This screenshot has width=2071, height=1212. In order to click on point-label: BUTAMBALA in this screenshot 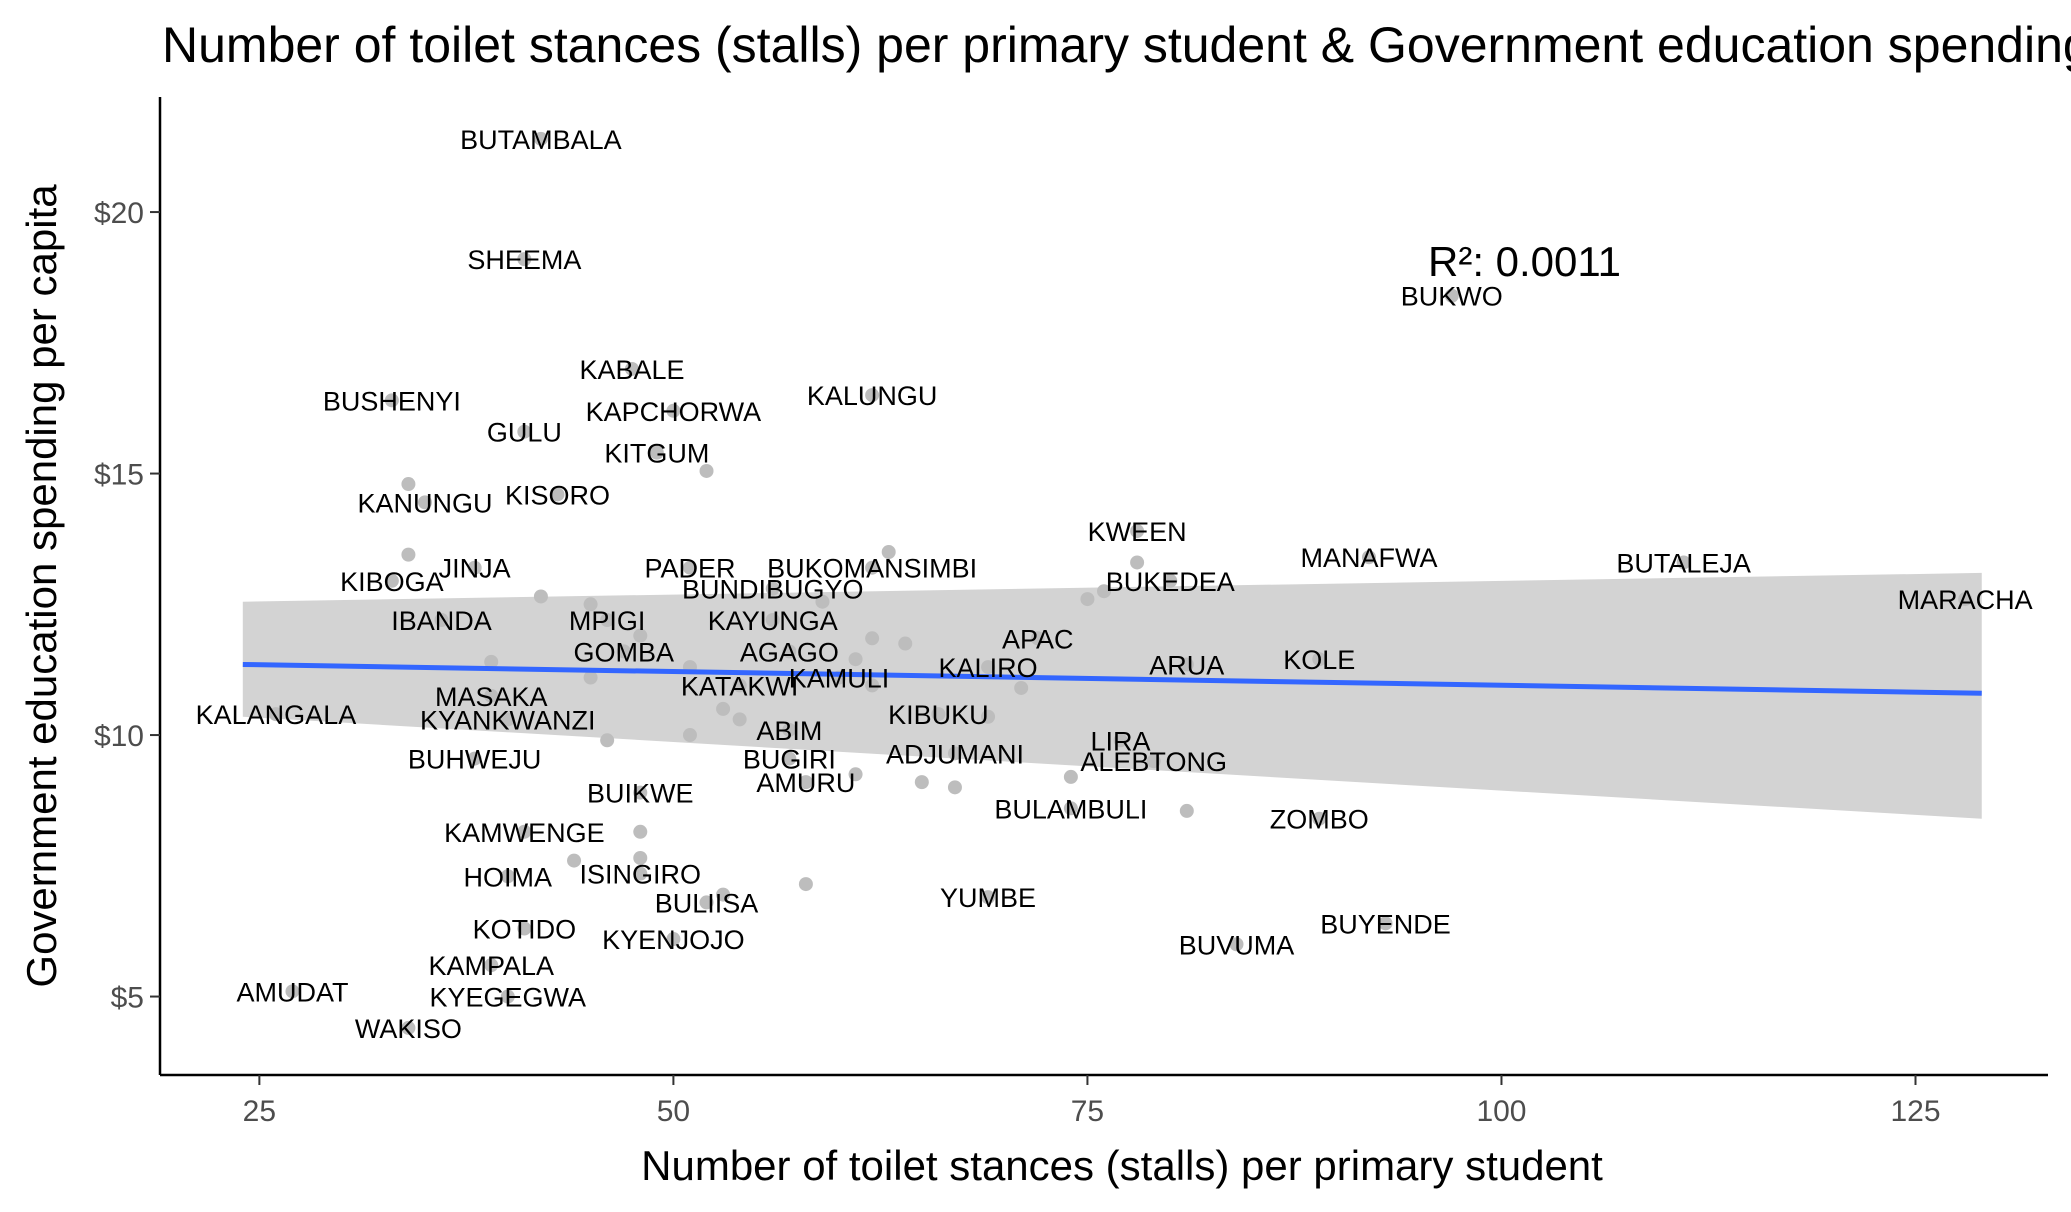, I will do `click(541, 140)`.